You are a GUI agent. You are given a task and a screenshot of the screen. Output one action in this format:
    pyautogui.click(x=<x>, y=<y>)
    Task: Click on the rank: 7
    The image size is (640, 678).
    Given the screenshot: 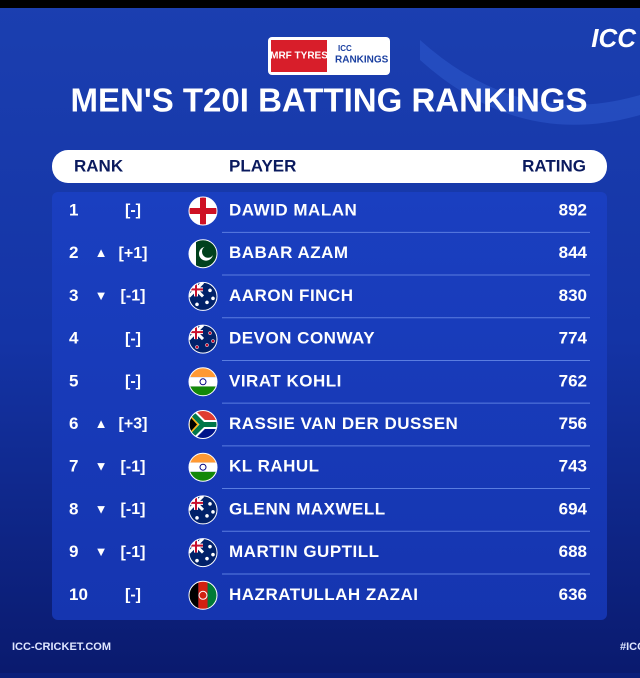 What is the action you would take?
    pyautogui.click(x=73, y=466)
    